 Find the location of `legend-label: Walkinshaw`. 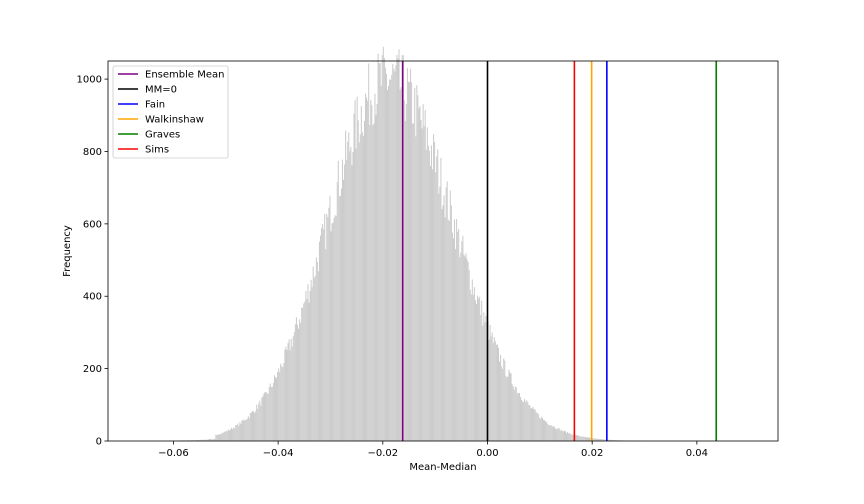

legend-label: Walkinshaw is located at coordinates (174, 120).